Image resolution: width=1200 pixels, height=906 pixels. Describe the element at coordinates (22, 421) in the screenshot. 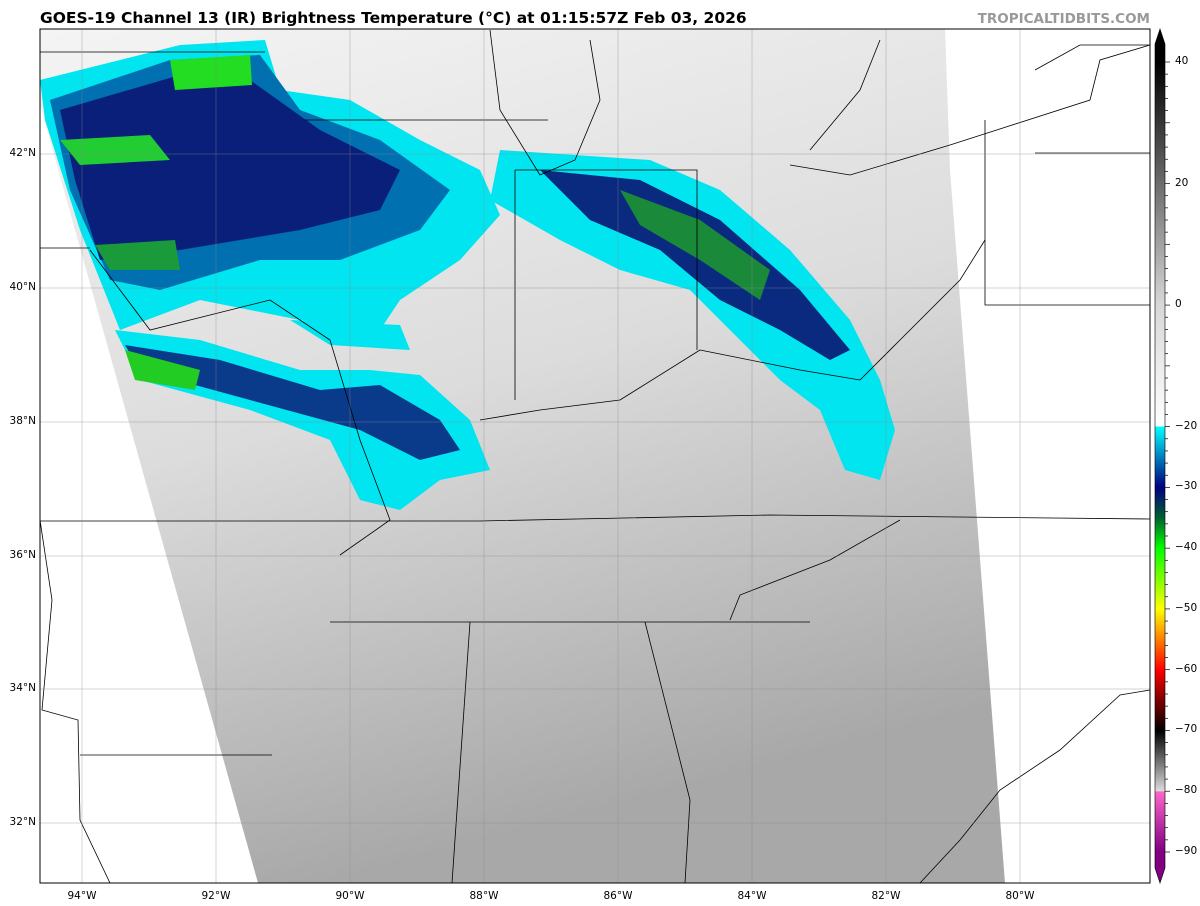

I see `latitude-label: 38°N` at that location.